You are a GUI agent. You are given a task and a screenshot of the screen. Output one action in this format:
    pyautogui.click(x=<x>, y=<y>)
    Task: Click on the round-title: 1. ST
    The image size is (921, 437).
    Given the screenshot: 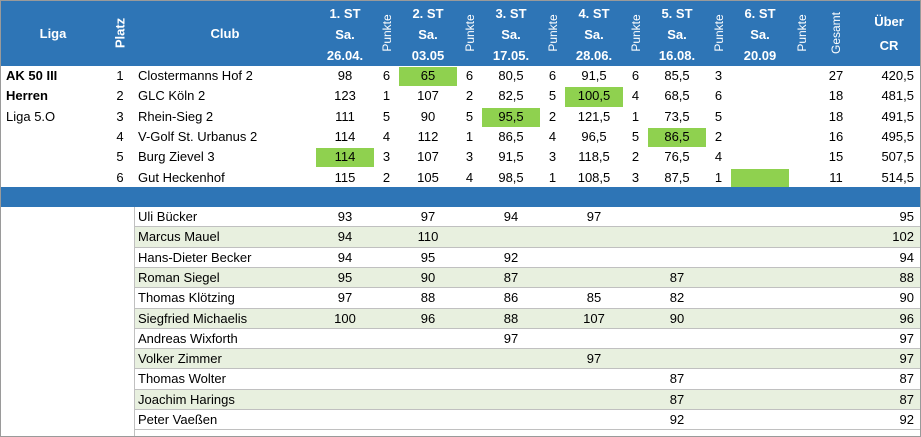 What is the action you would take?
    pyautogui.click(x=345, y=13)
    